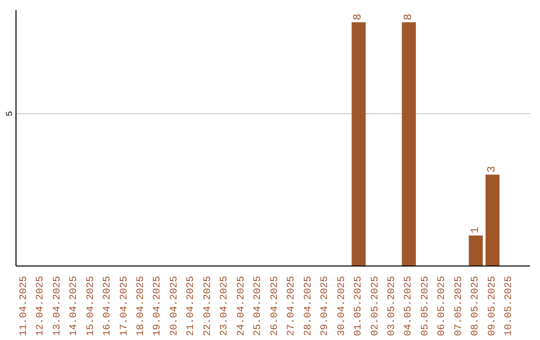 This screenshot has height=340, width=540. I want to click on x-tick-label: 03.05.2025, so click(392, 306).